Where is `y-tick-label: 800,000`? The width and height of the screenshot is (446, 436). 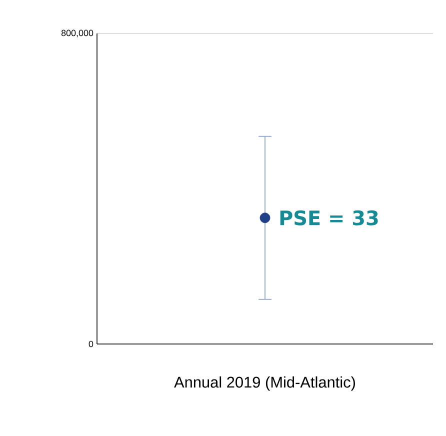 y-tick-label: 800,000 is located at coordinates (77, 34).